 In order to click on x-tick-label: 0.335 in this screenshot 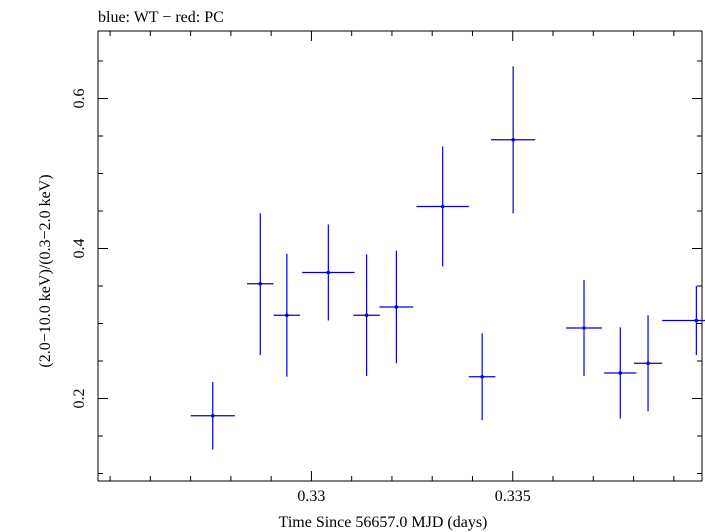, I will do `click(513, 496)`.